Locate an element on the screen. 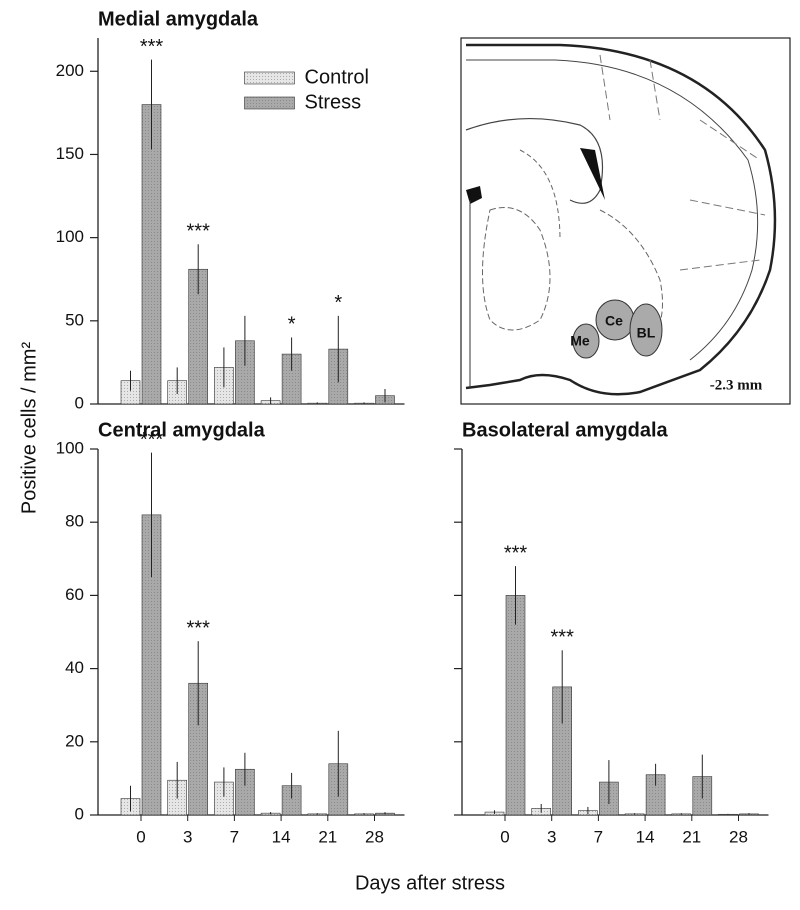 The height and width of the screenshot is (910, 800). thalamus is located at coordinates (516, 269).